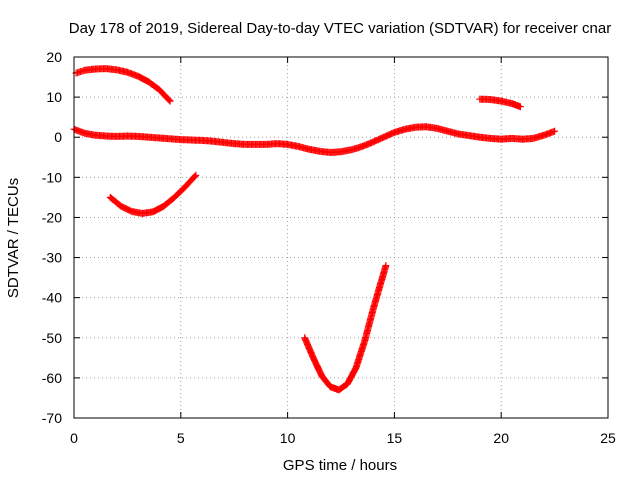 This screenshot has height=480, width=640. What do you see at coordinates (74, 438) in the screenshot?
I see `x-tick-label: 0` at bounding box center [74, 438].